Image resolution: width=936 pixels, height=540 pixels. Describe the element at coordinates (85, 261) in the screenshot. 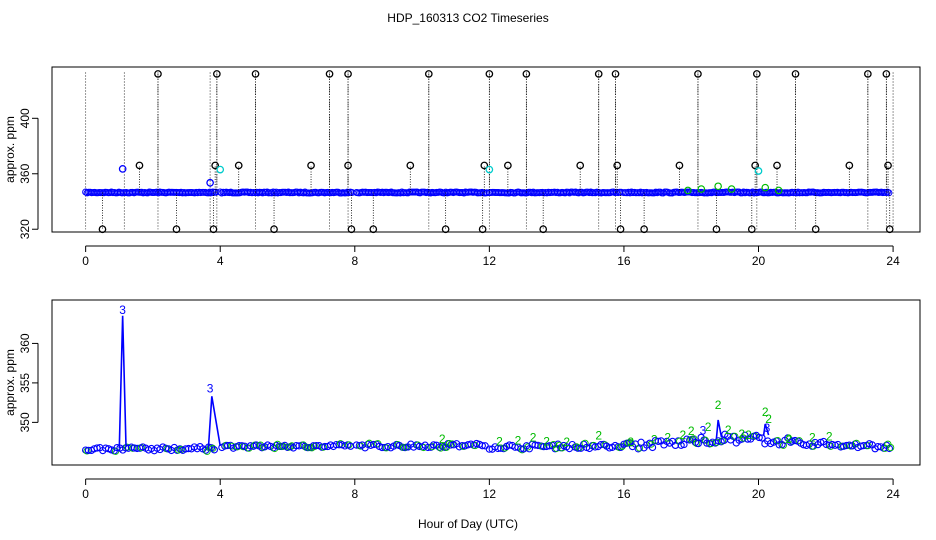

I see `top-x-tick-label: 0` at that location.